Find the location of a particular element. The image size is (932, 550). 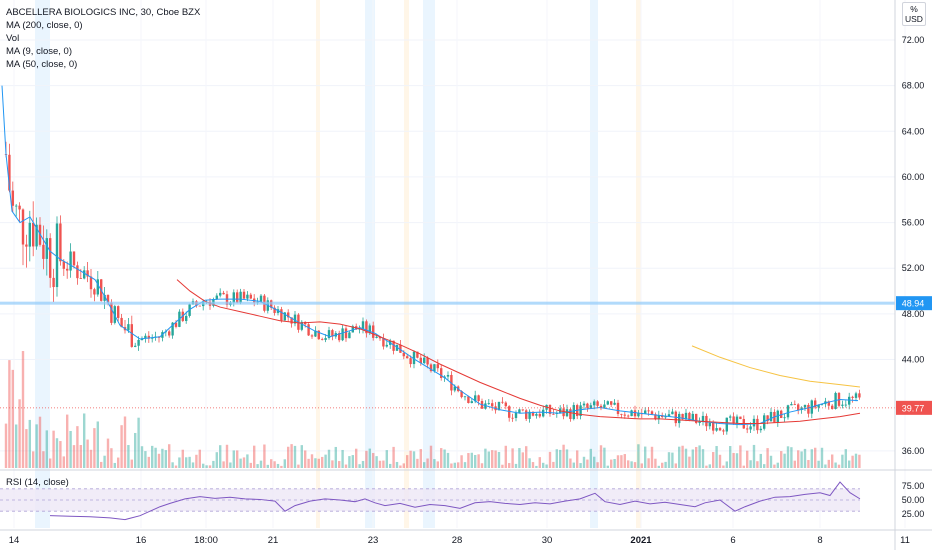

time-tick-label: 28 is located at coordinates (457, 540).